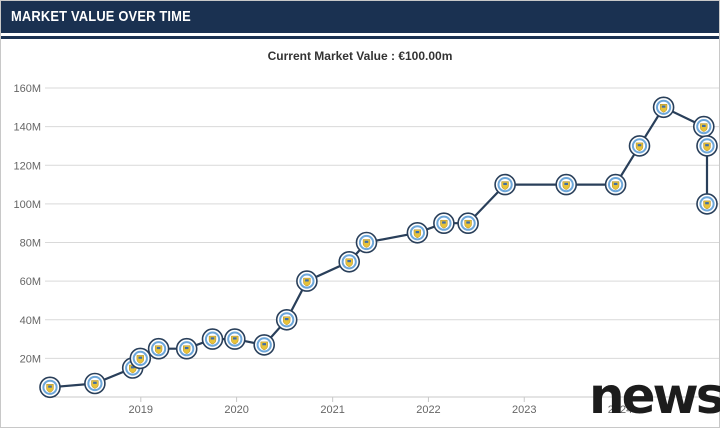  Describe the element at coordinates (236, 410) in the screenshot. I see `x-tick-label: 2020` at that location.